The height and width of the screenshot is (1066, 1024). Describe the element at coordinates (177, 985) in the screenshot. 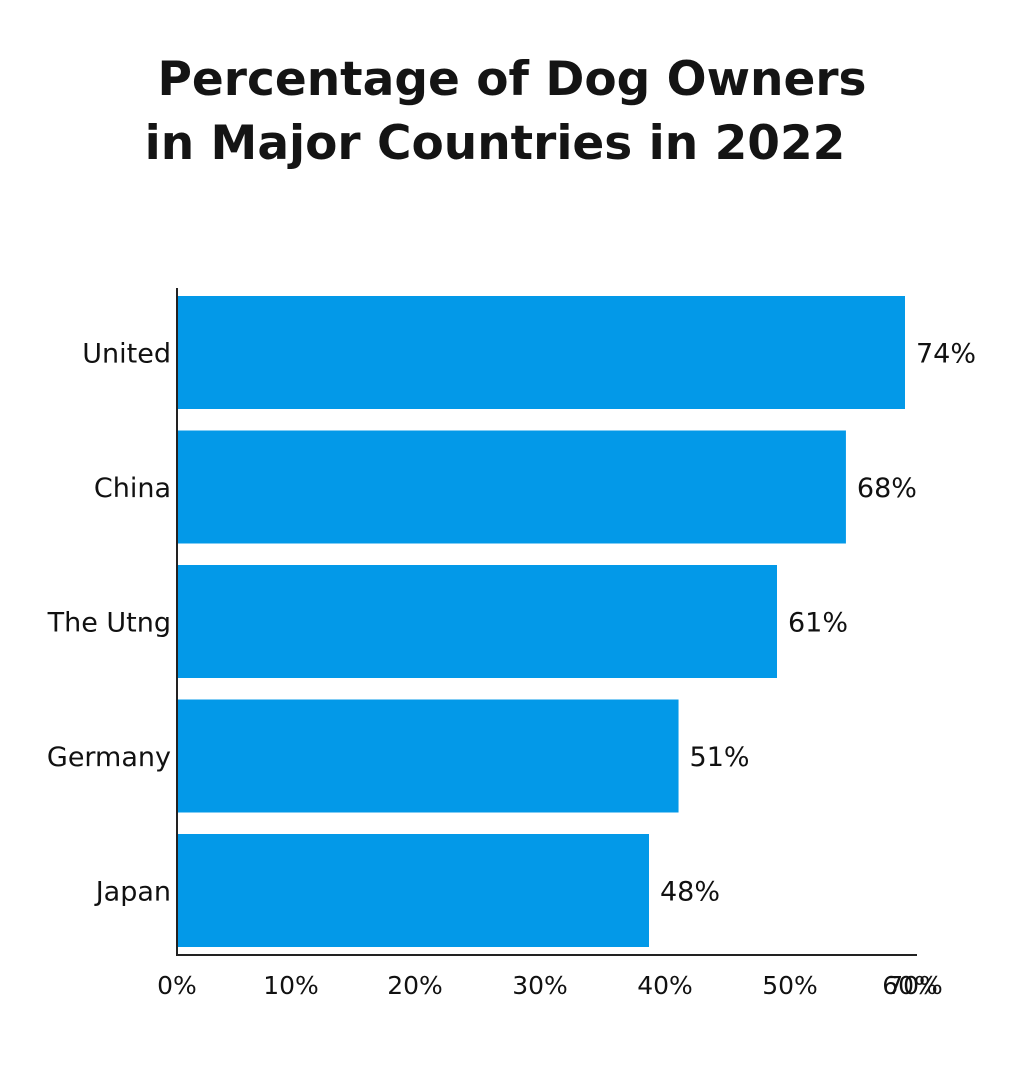

I see `x-tick-label-0: 0%` at that location.